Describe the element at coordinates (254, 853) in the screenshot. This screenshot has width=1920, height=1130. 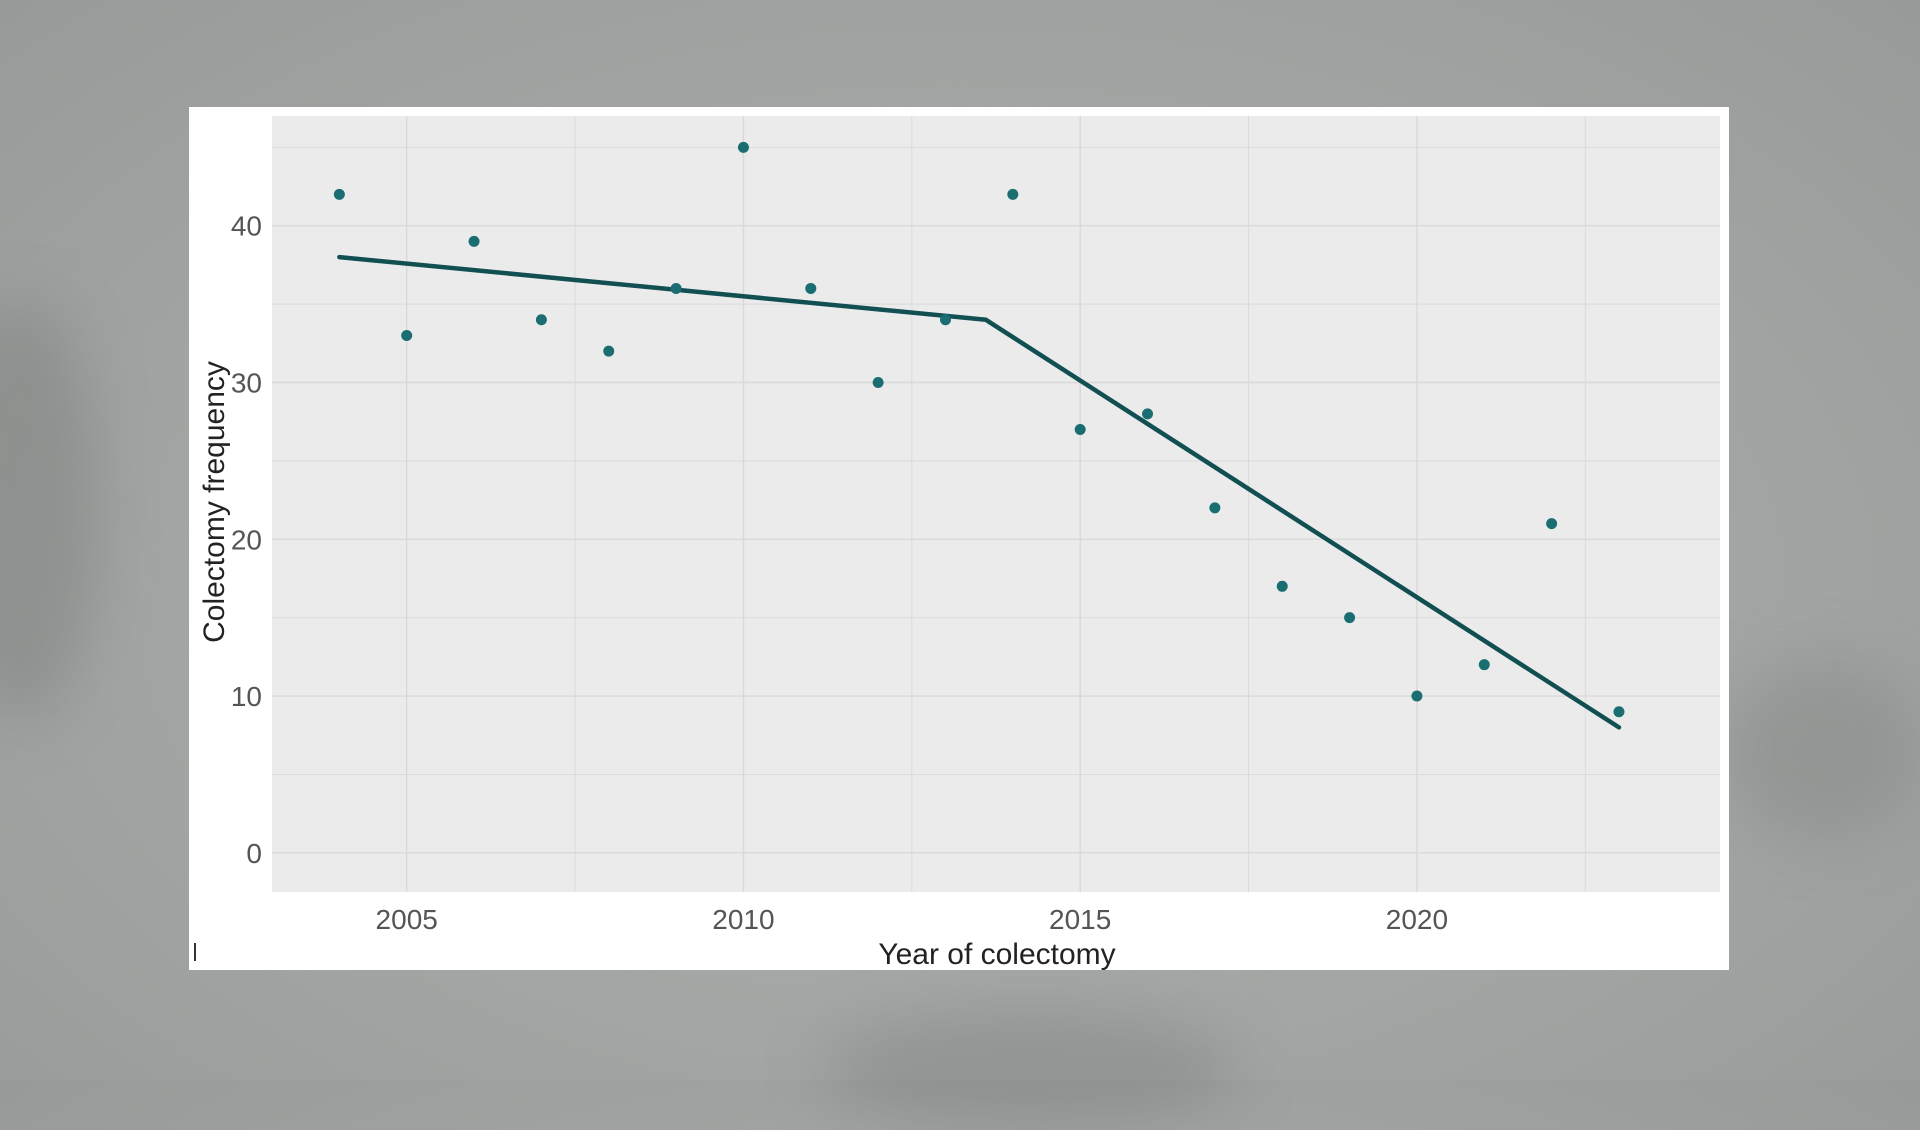
I see `y-tick-label: 0` at that location.